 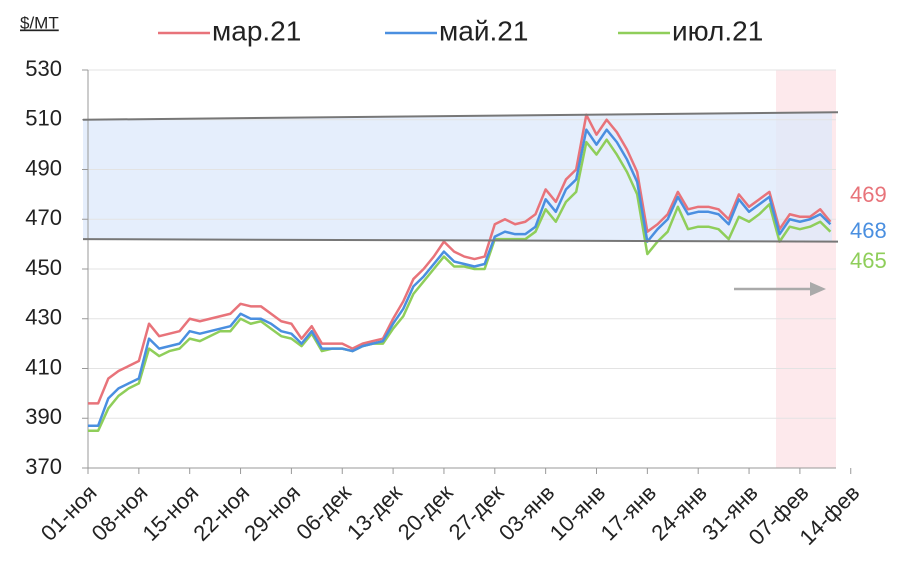 What do you see at coordinates (43, 416) in the screenshot?
I see `y-tick-label: 390` at bounding box center [43, 416].